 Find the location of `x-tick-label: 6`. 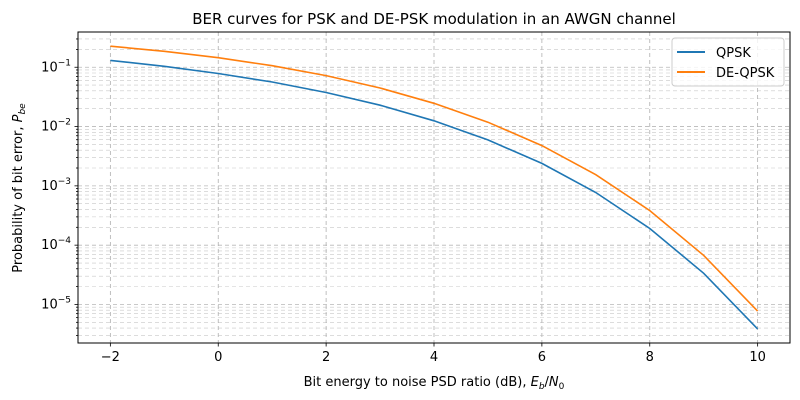

x-tick-label: 6 is located at coordinates (542, 357).